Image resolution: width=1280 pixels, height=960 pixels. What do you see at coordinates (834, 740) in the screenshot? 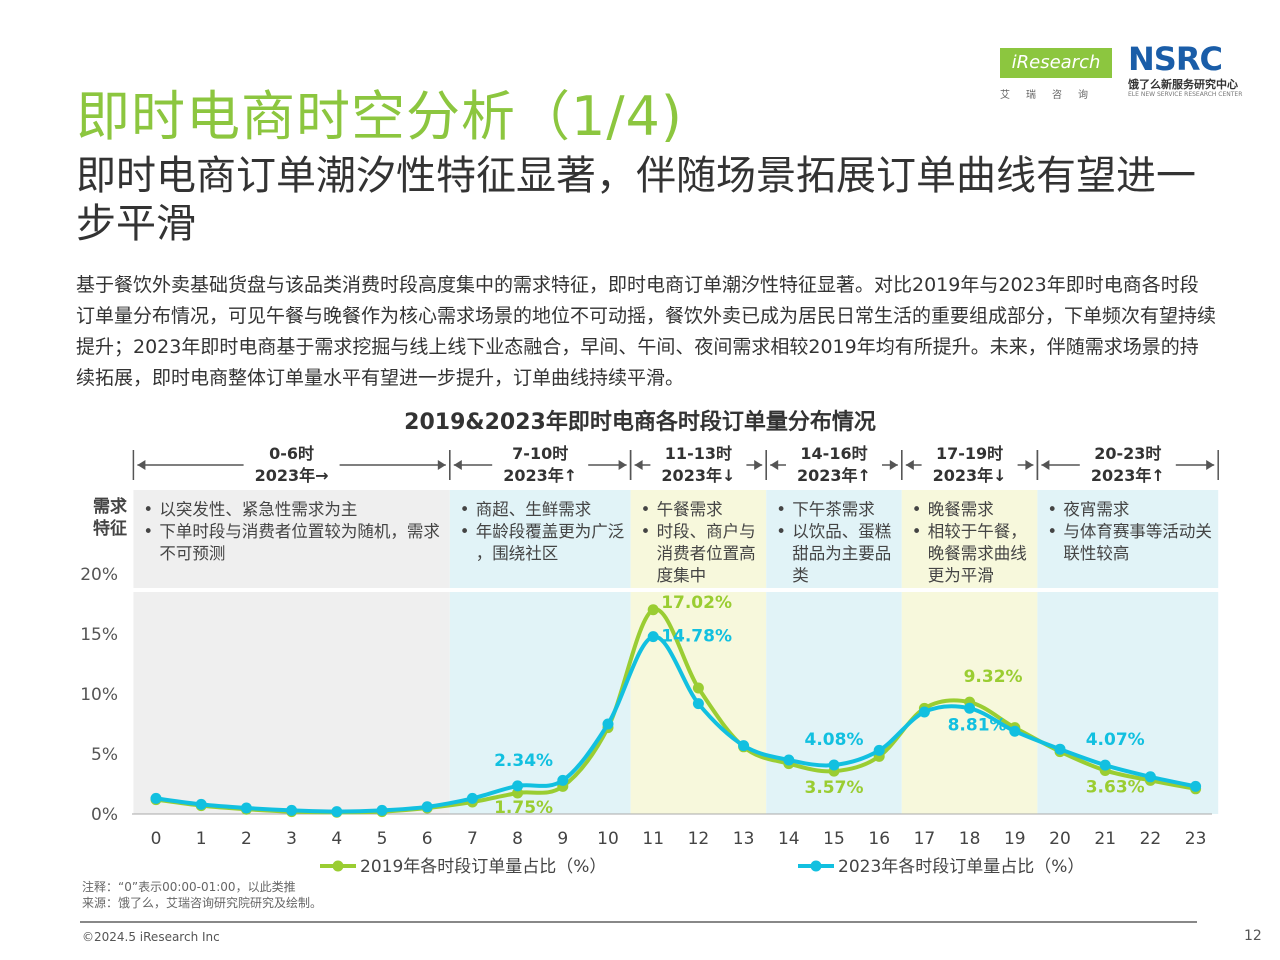
I see `data-label-6: 4.08%` at bounding box center [834, 740].